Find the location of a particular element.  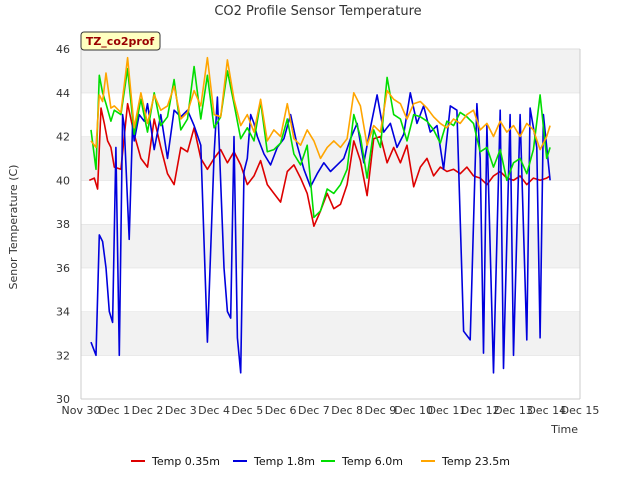

y-tick-label: 30 is located at coordinates (63, 399).